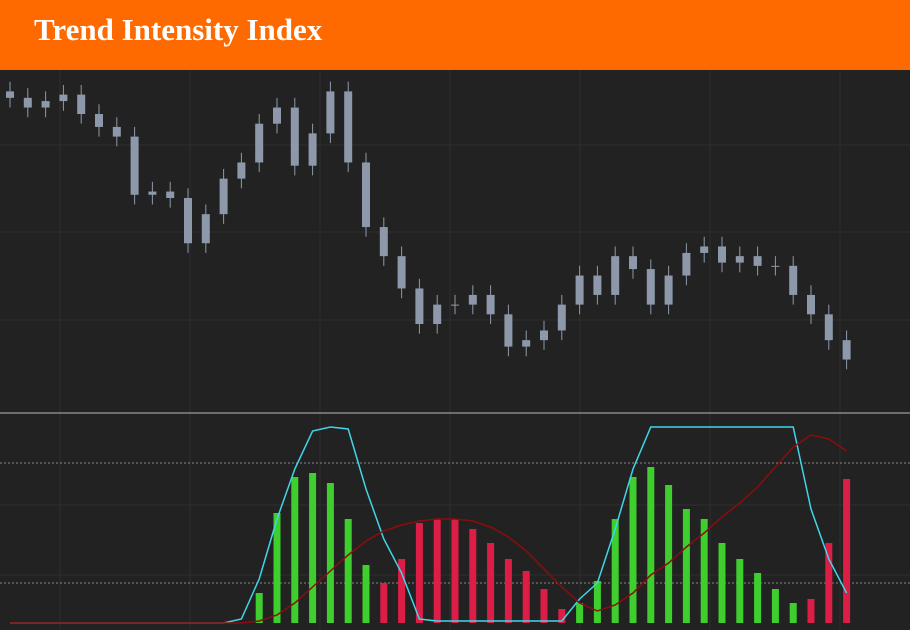  What do you see at coordinates (455, 35) in the screenshot?
I see `header: Trend Intensity Index` at bounding box center [455, 35].